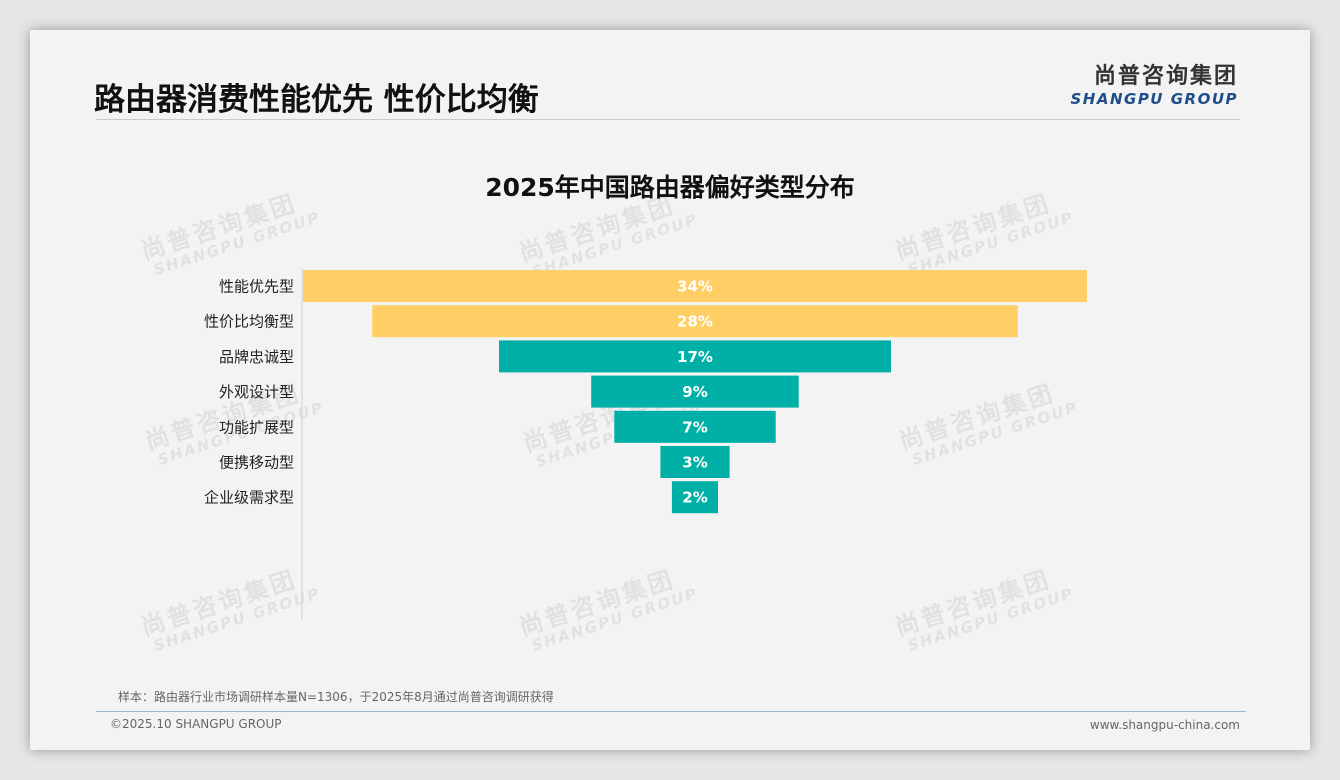  What do you see at coordinates (668, 119) in the screenshot?
I see `title-divider` at bounding box center [668, 119].